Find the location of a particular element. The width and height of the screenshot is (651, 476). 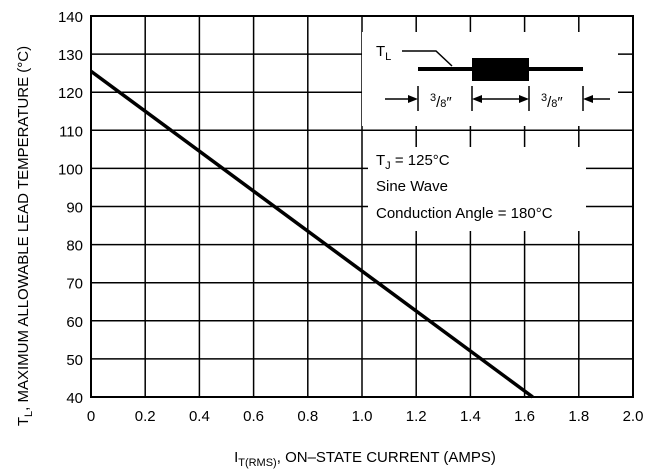

dim-label-left: 3/8″ is located at coordinates (441, 101).